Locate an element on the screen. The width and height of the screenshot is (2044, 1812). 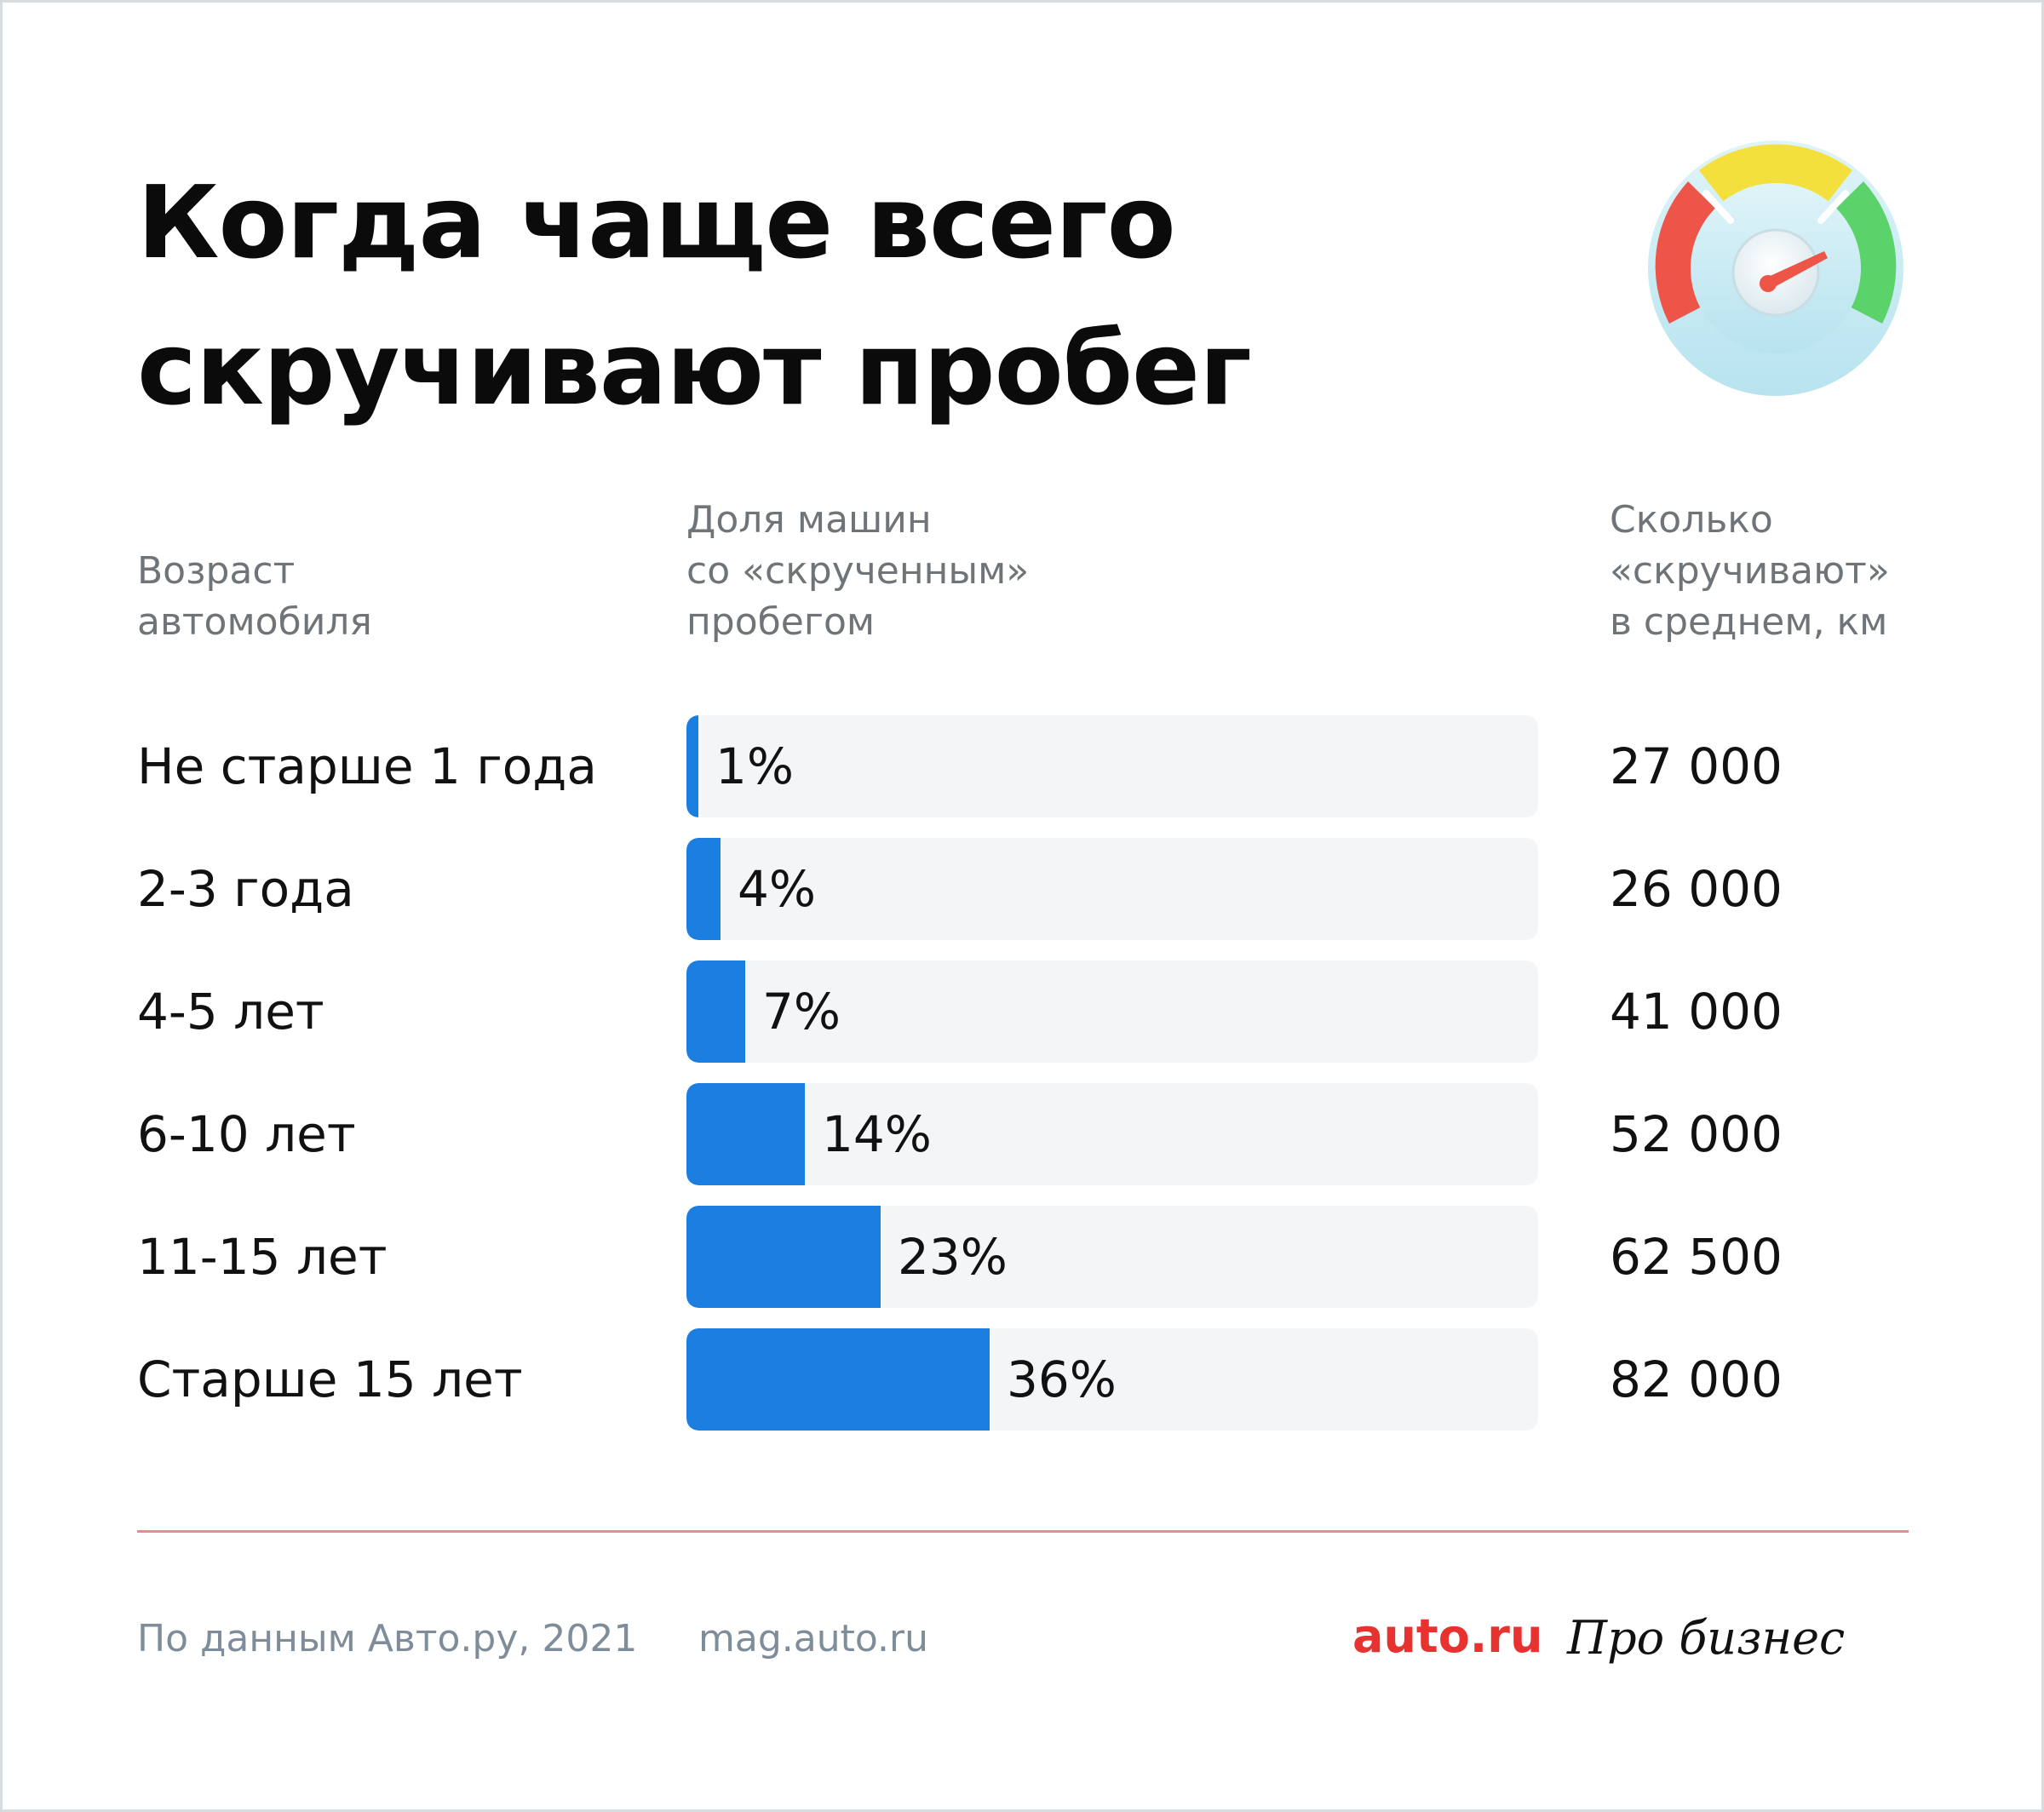
page-title: Когда чаще всего скручивают пробег is located at coordinates (694, 295).